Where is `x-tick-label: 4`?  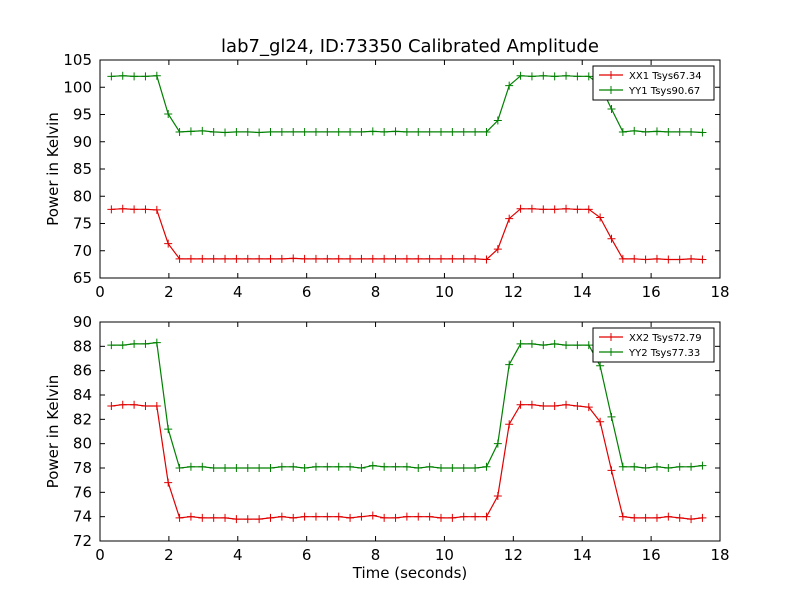 x-tick-label: 4 is located at coordinates (238, 555).